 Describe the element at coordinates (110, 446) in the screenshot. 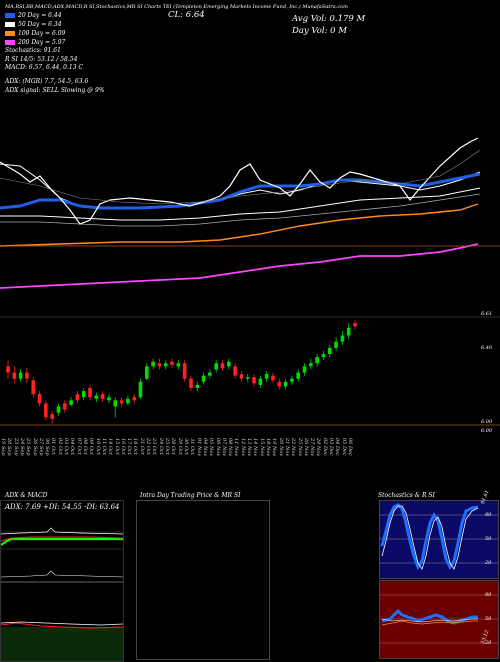

I see `date-tick-label: 14 Oct` at that location.